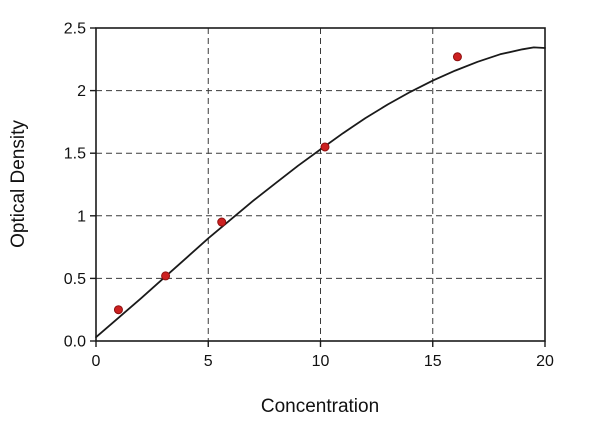  Describe the element at coordinates (208, 361) in the screenshot. I see `x-tick-label: 5` at that location.